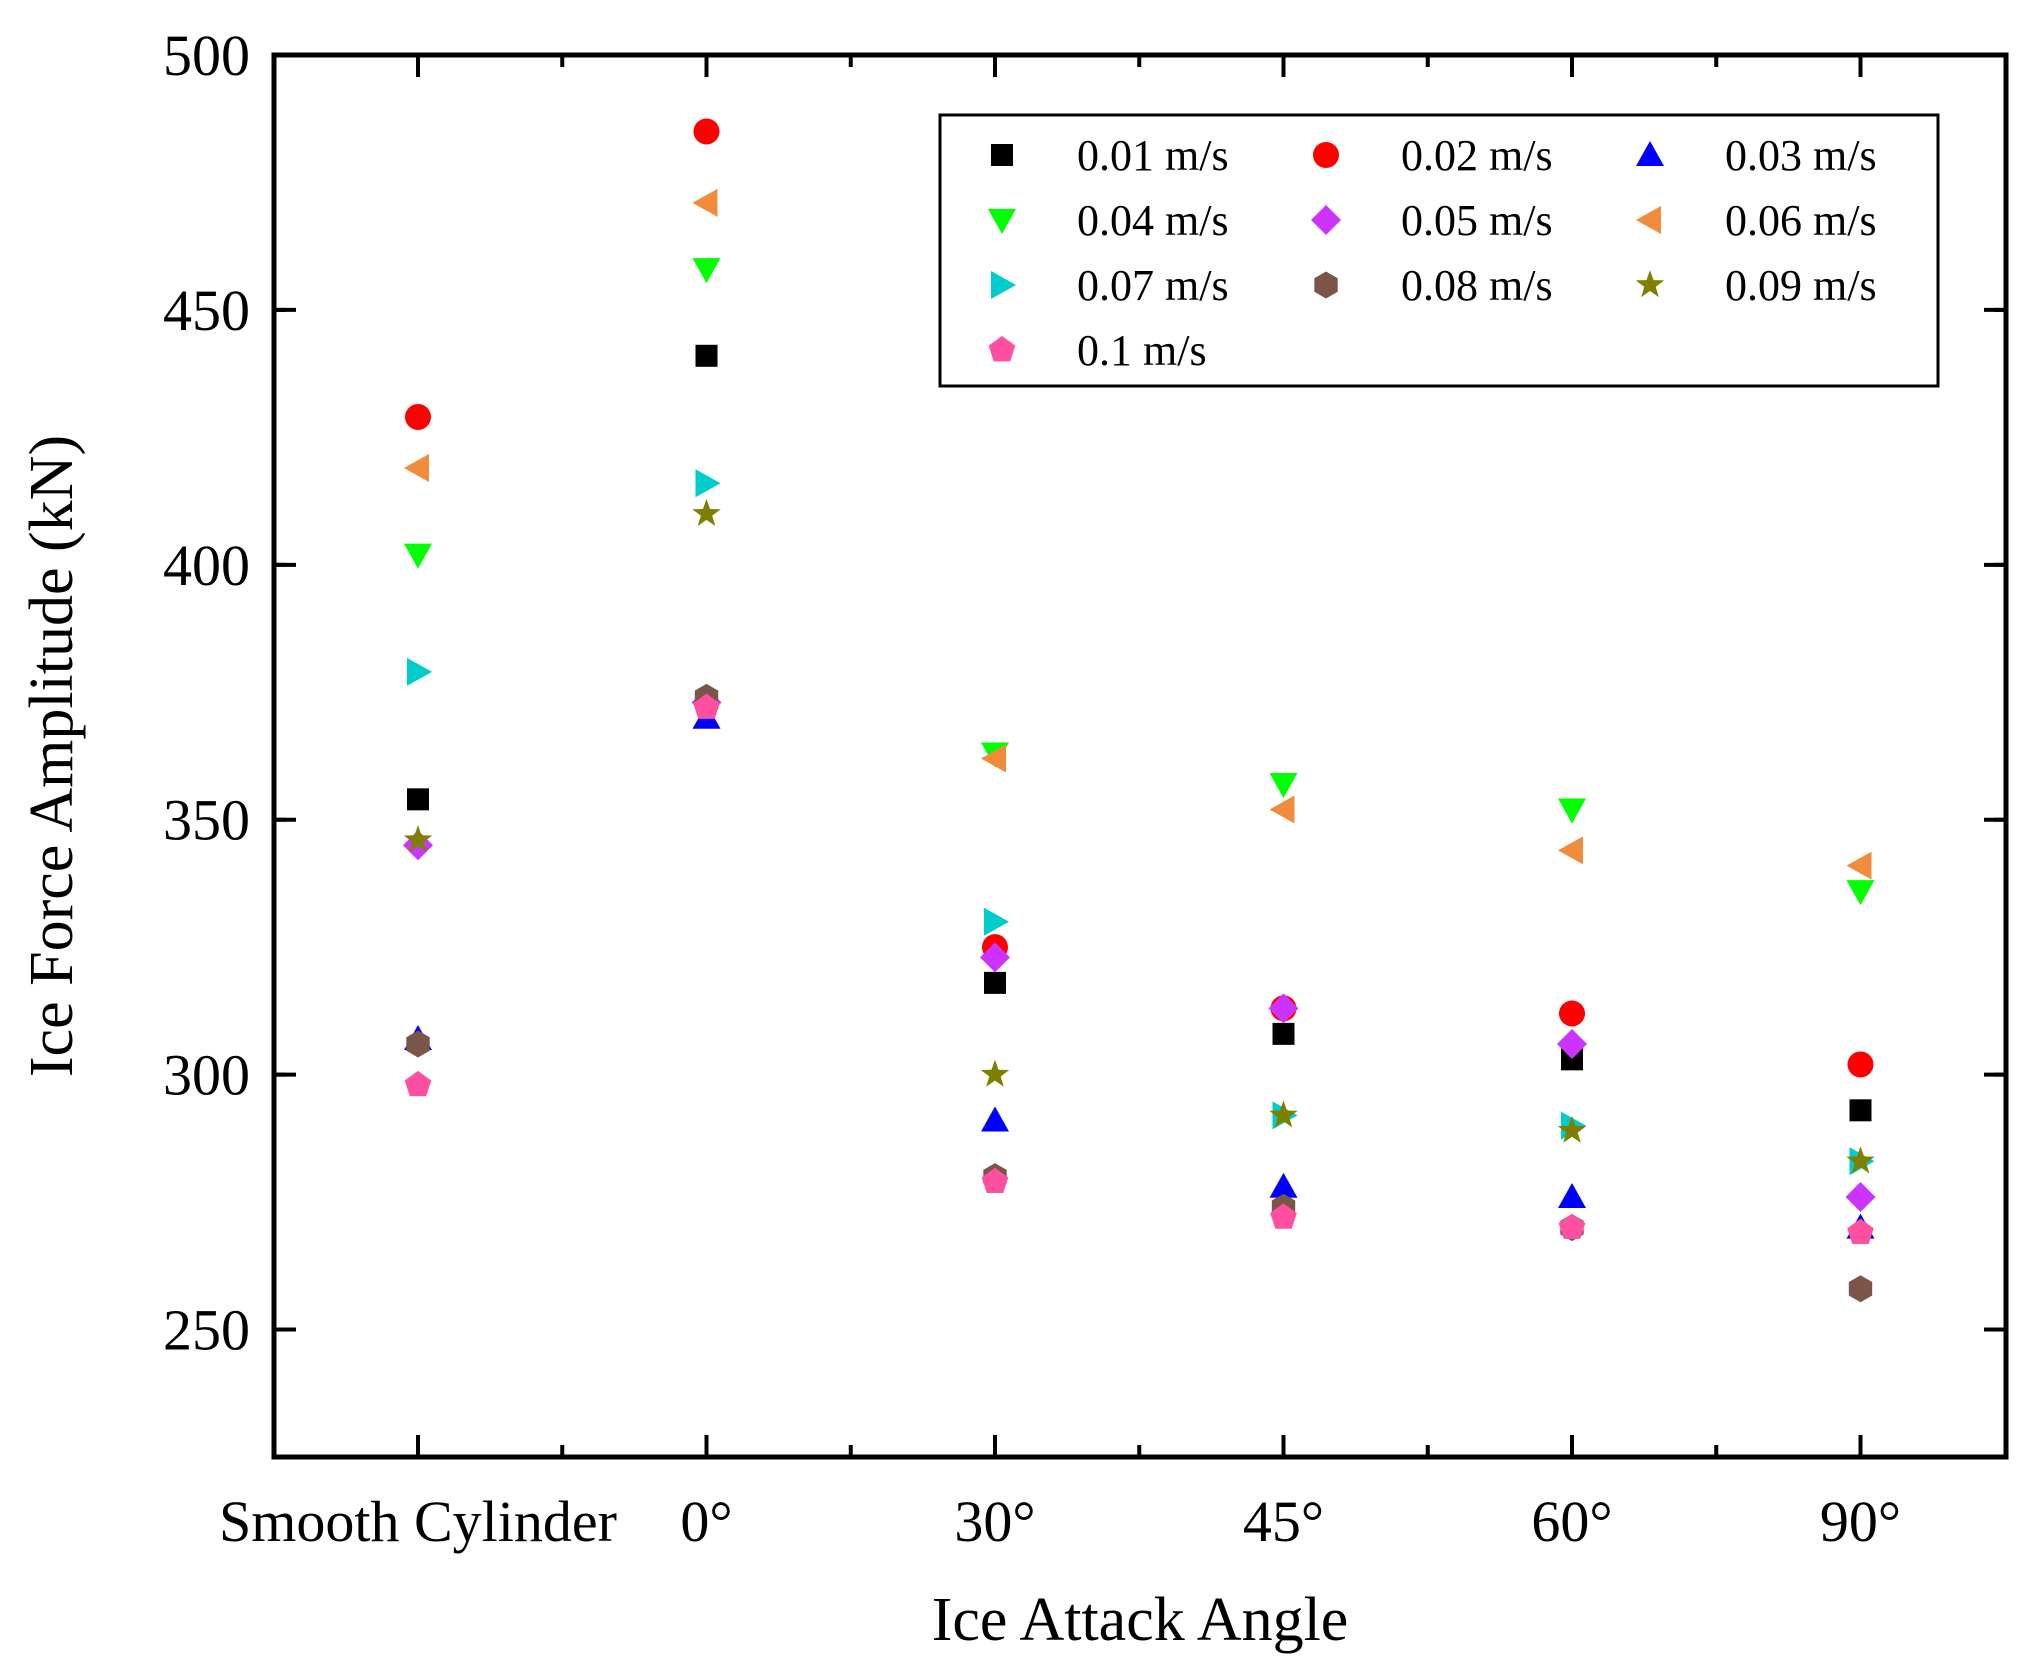  Describe the element at coordinates (1801, 285) in the screenshot. I see `legend-label: 0.09 m/s` at that location.